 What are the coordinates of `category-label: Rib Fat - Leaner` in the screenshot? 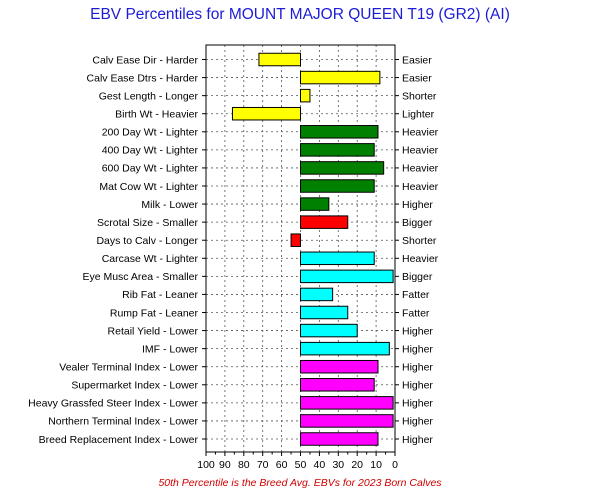 It's located at (160, 295).